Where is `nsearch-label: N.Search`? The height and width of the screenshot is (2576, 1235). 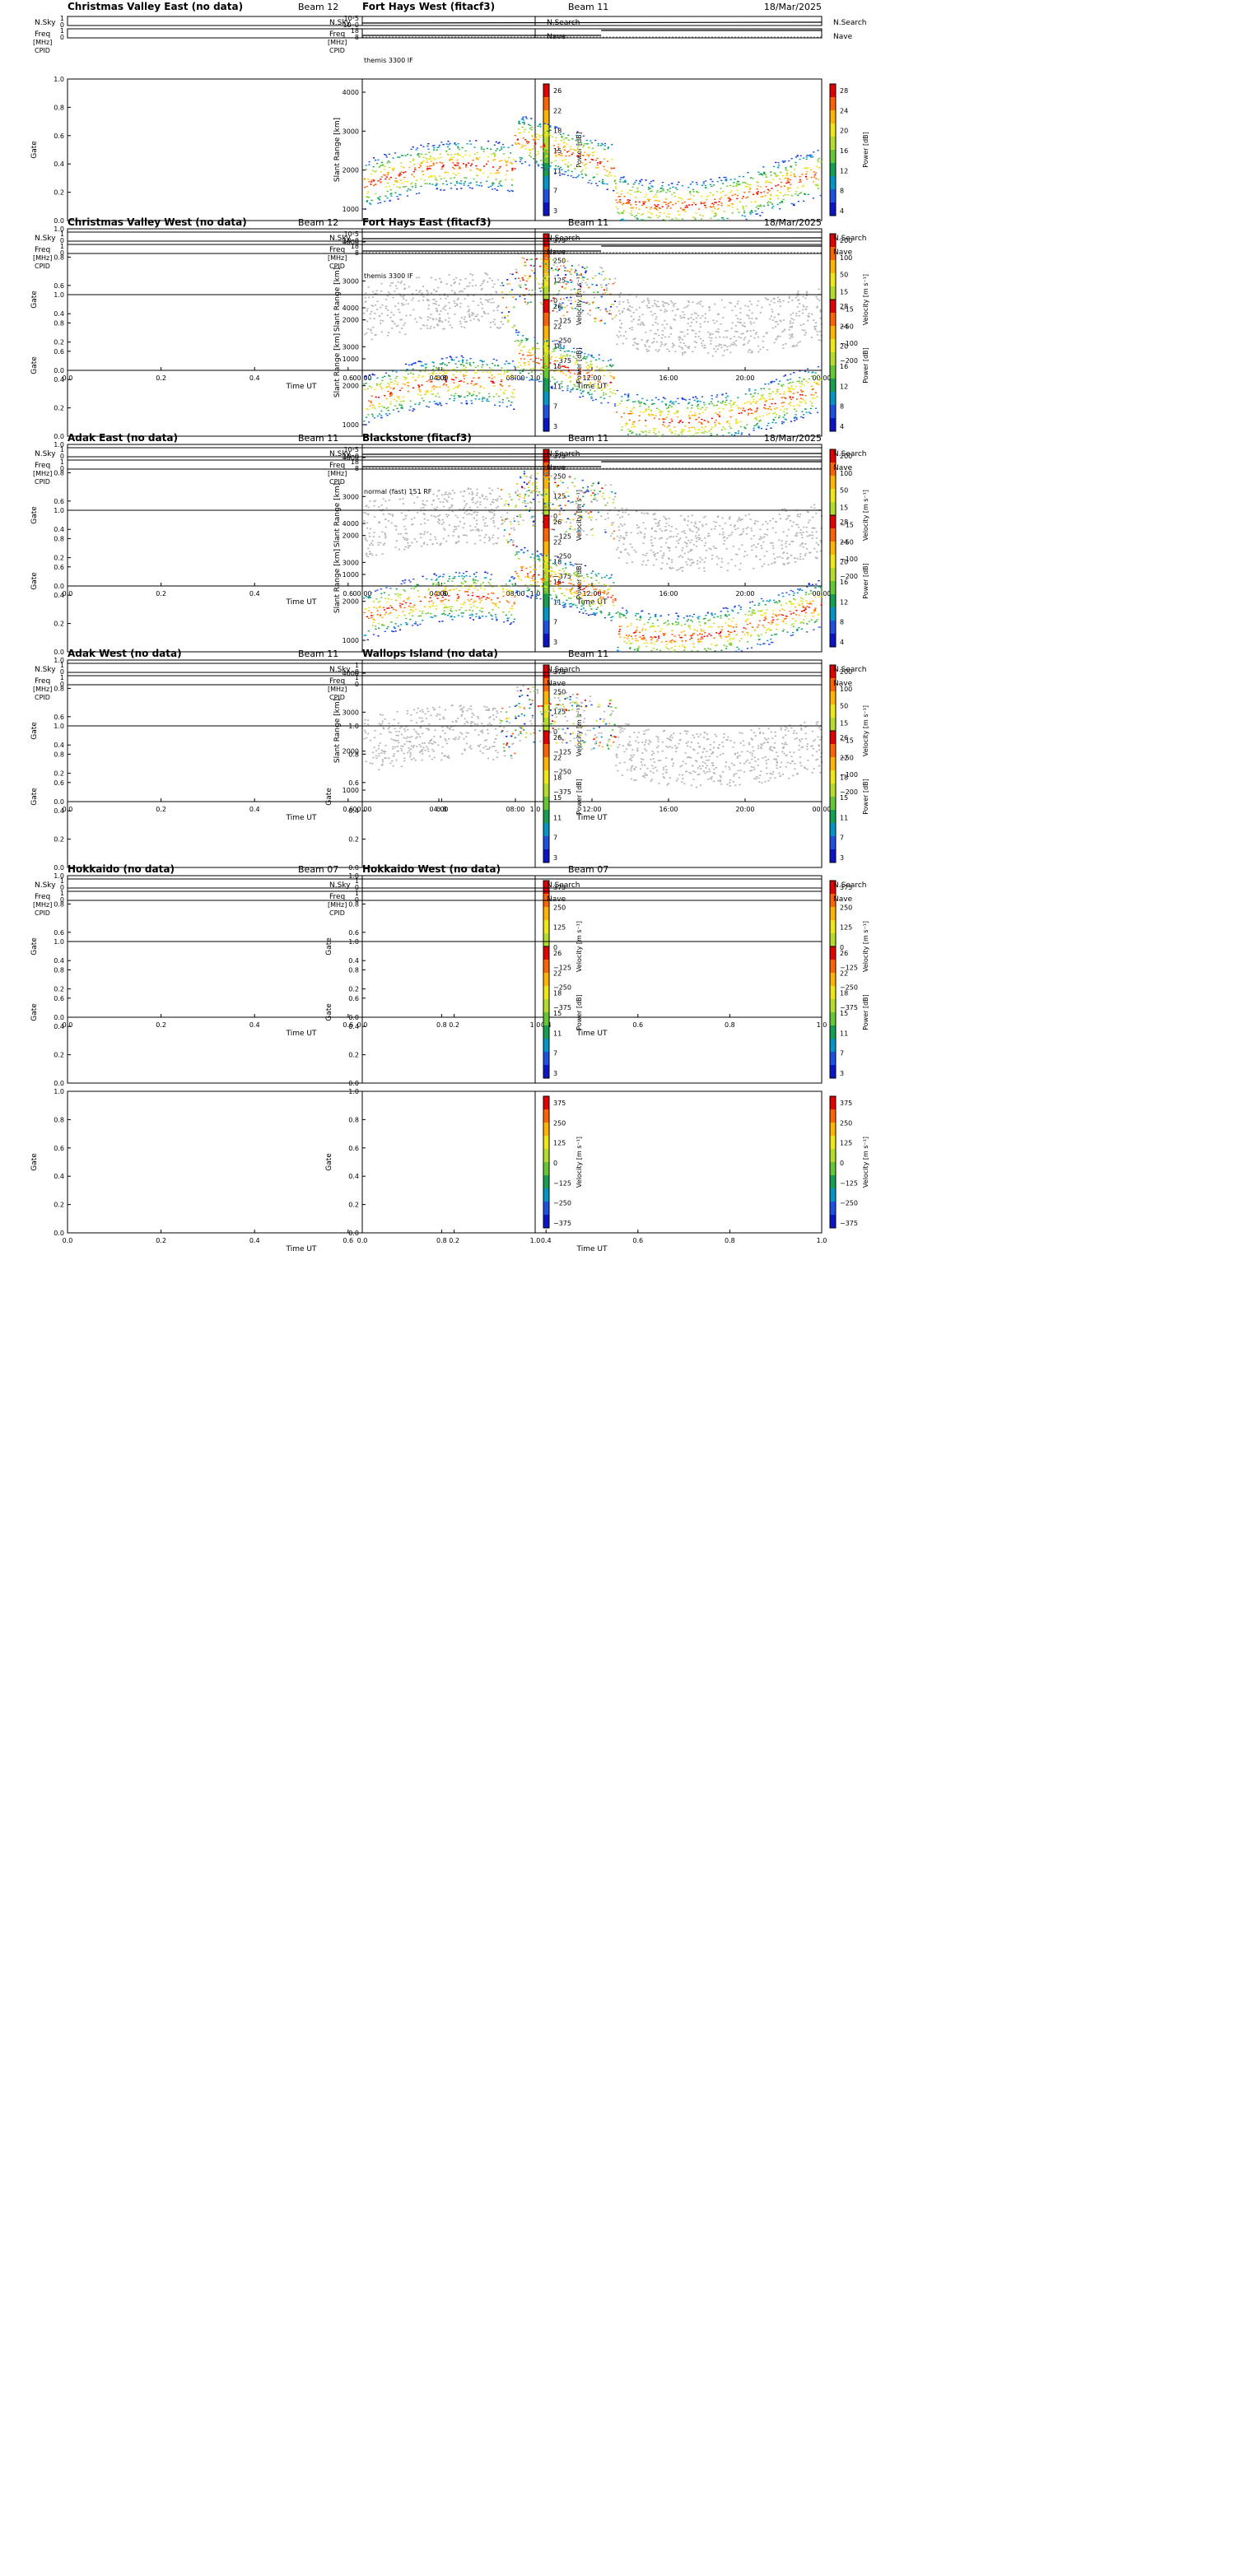
nsearch-label: N.Search is located at coordinates (850, 239).